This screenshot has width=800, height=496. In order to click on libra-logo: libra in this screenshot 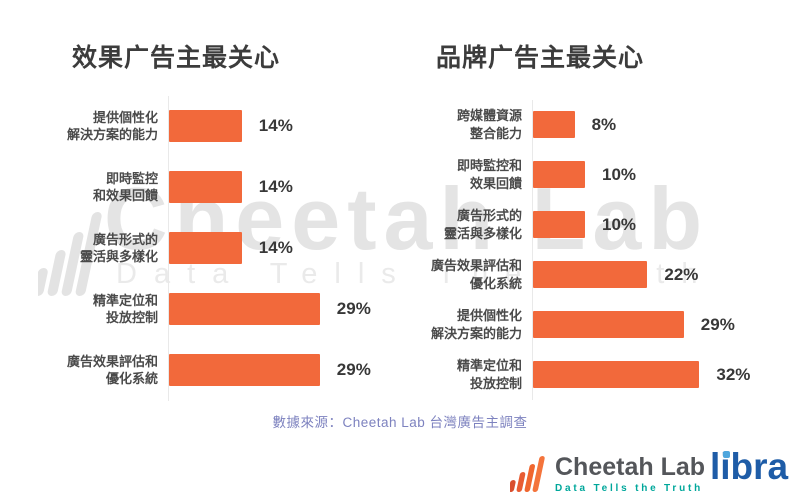, I will do `click(749, 467)`.